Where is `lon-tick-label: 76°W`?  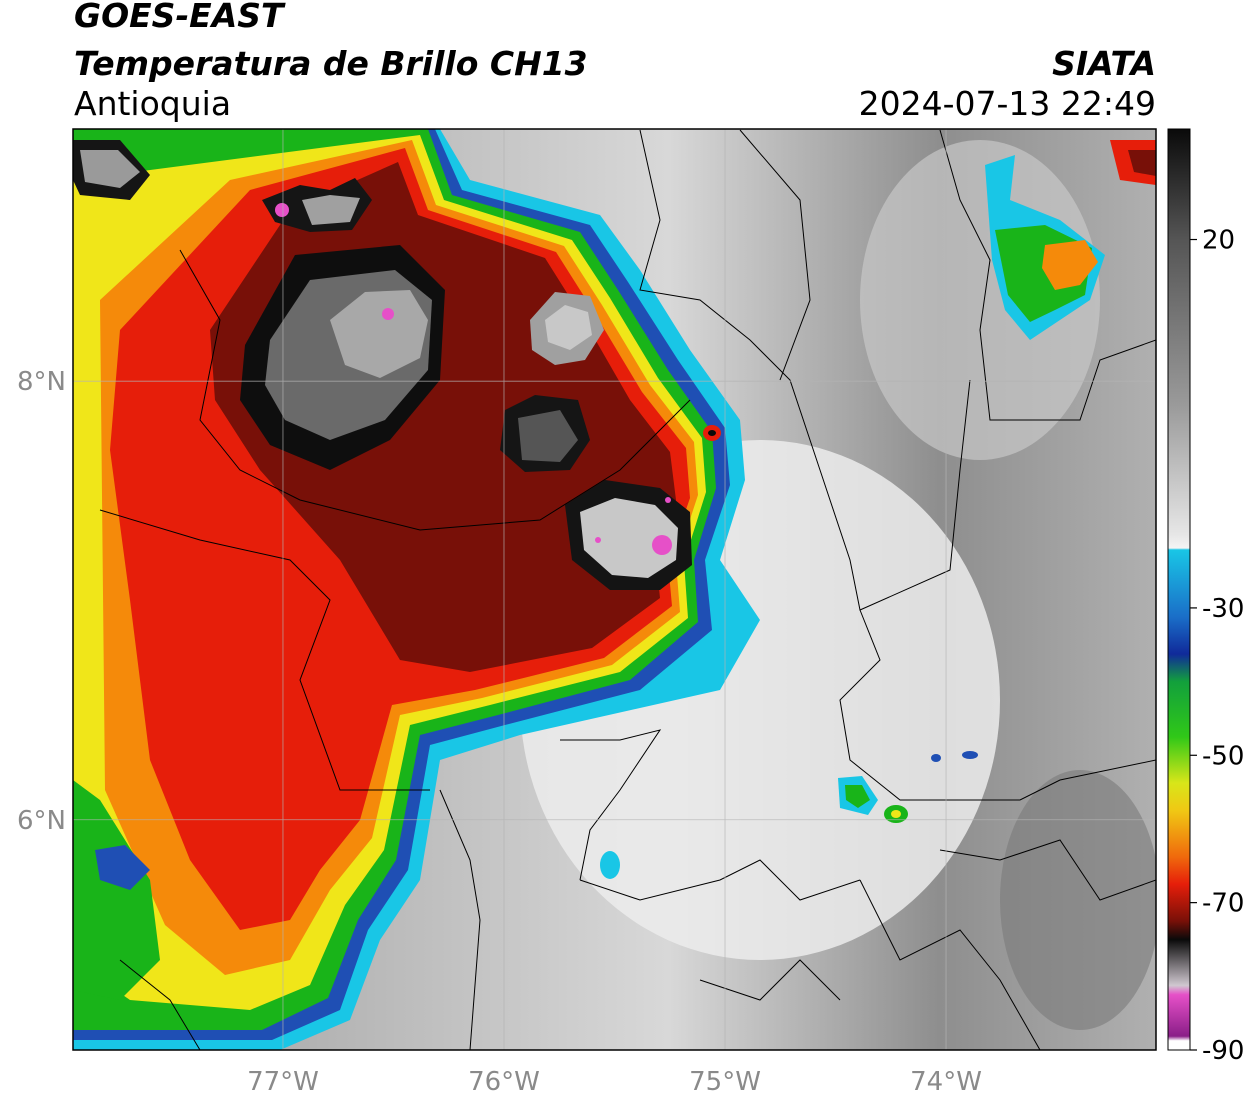
lon-tick-label: 76°W is located at coordinates (504, 1082).